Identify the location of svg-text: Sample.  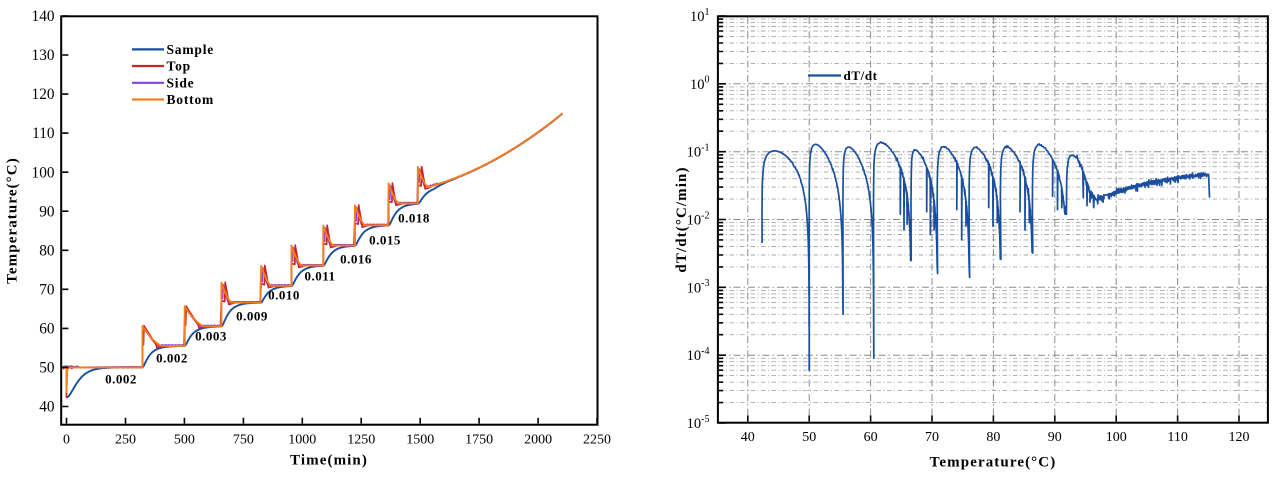
(191, 49).